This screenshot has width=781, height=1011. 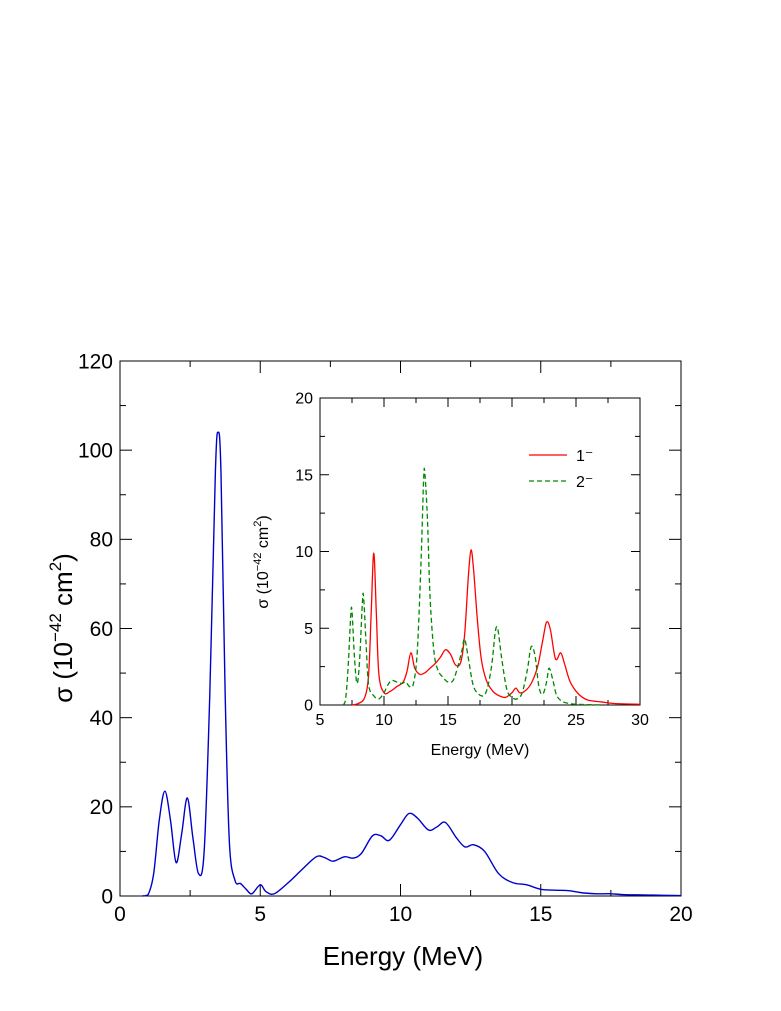 What do you see at coordinates (95, 451) in the screenshot?
I see `main-y-tick-label: 100` at bounding box center [95, 451].